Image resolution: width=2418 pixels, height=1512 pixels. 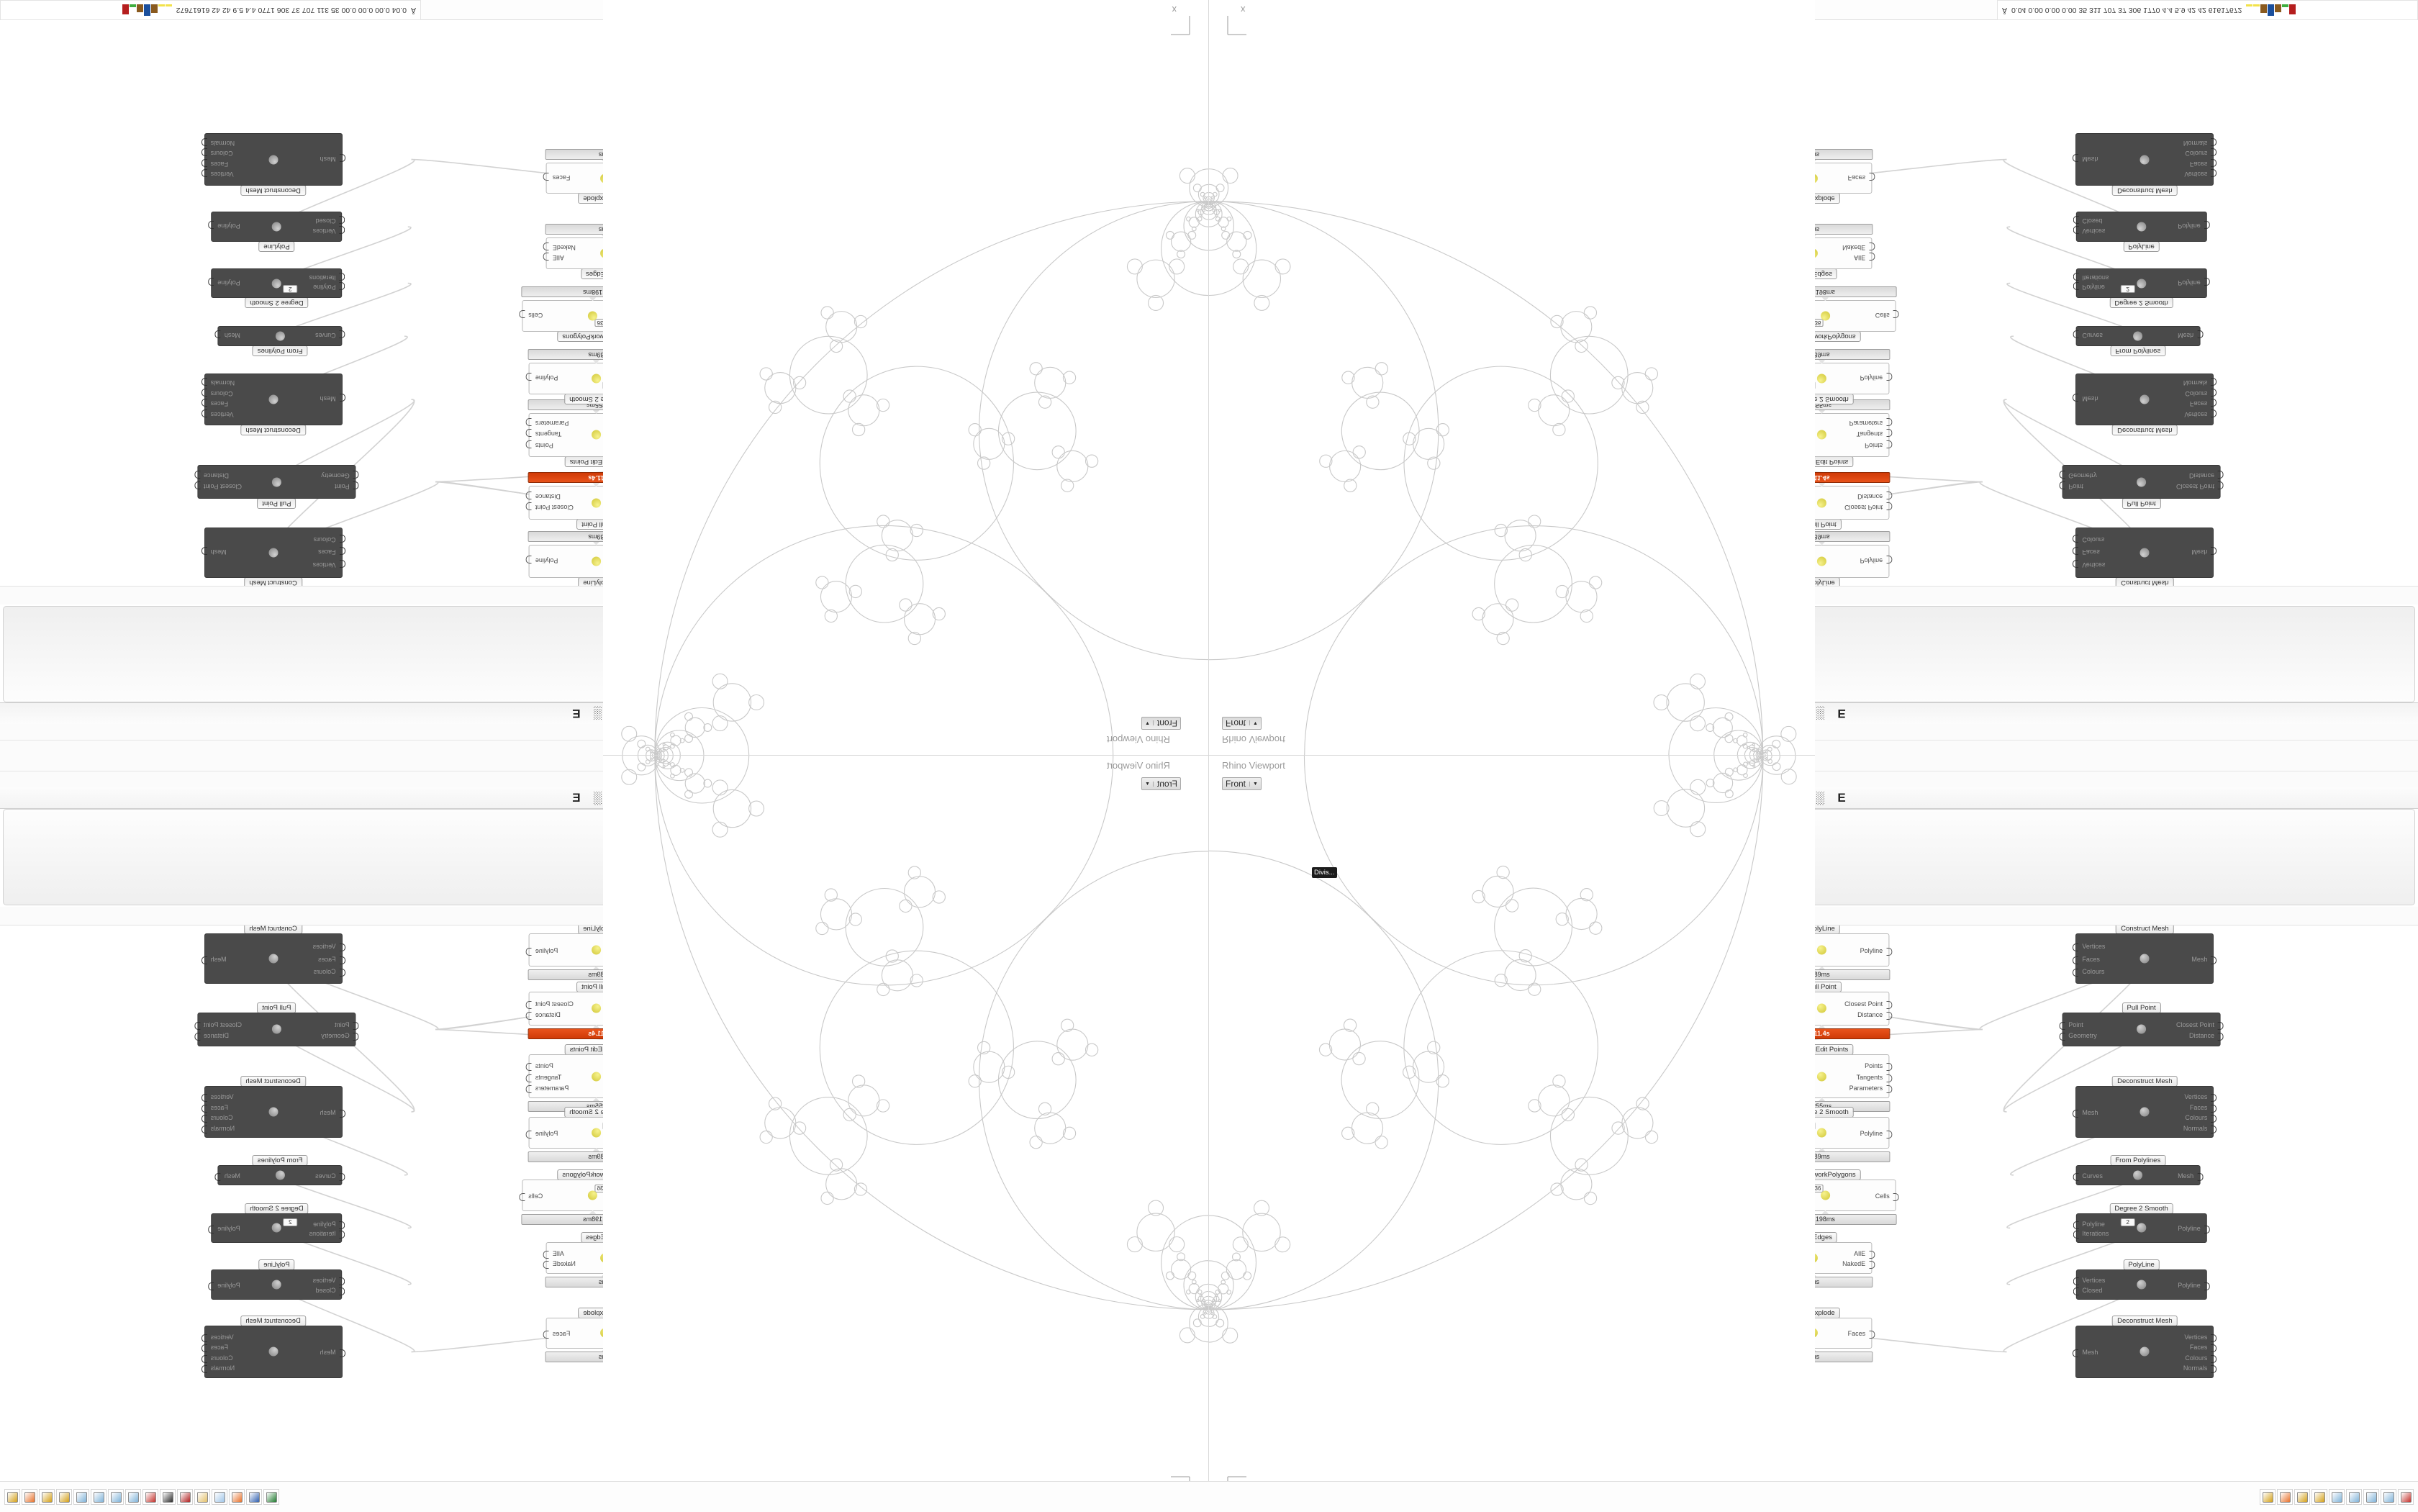 What do you see at coordinates (2141, 303) in the screenshot?
I see `node-caption: Degree 2 Smooth` at bounding box center [2141, 303].